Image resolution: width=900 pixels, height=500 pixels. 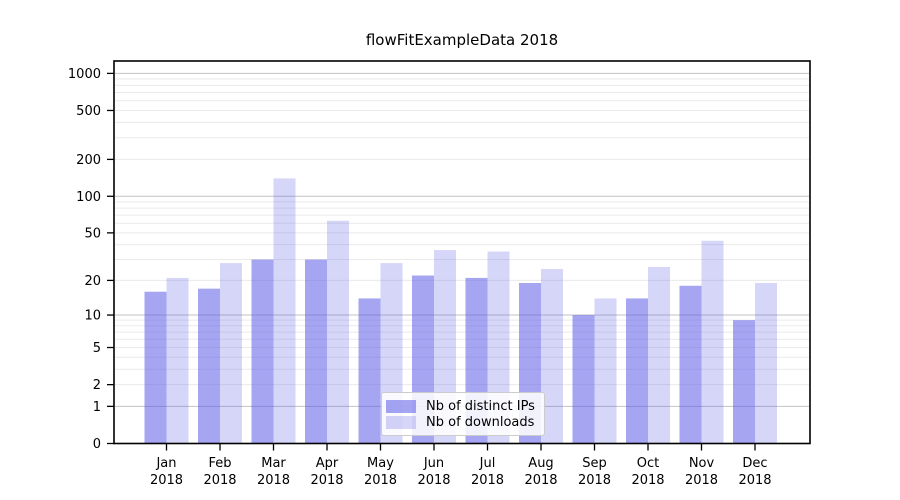 What do you see at coordinates (165, 463) in the screenshot?
I see `x-tick-label-month: Jan` at bounding box center [165, 463].